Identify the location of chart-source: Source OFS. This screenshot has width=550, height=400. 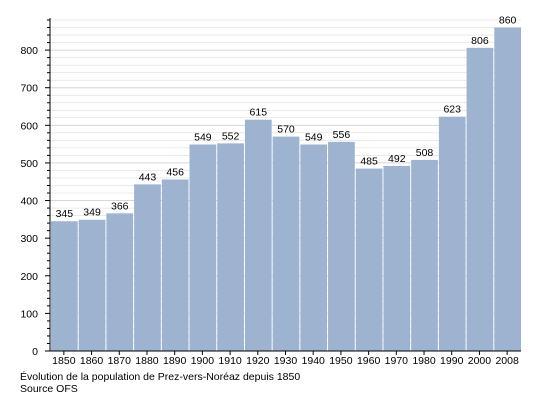
(49, 389).